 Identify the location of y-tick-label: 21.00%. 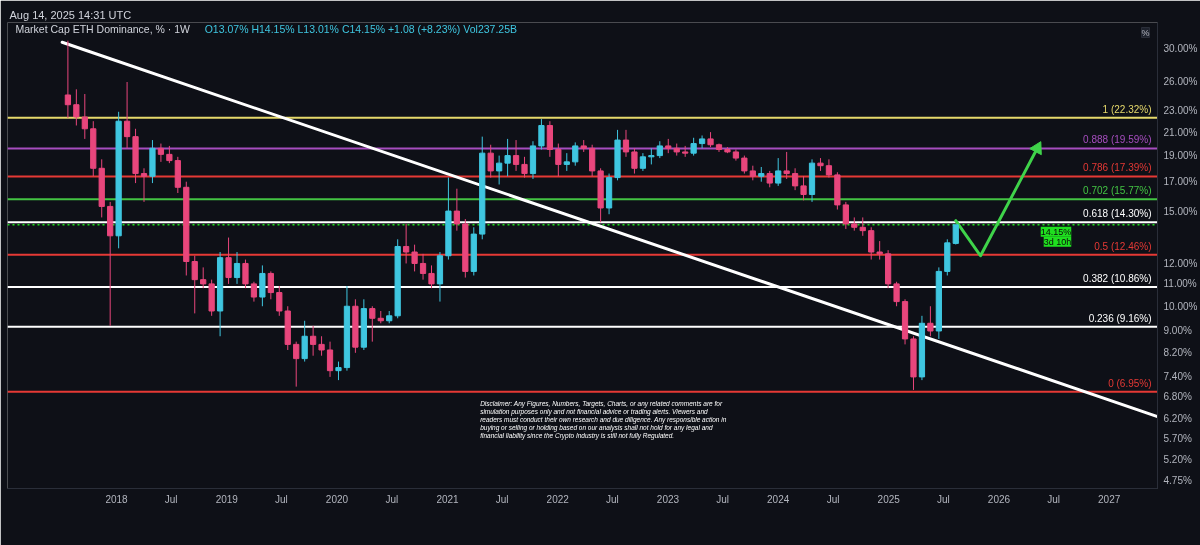
(1180, 132).